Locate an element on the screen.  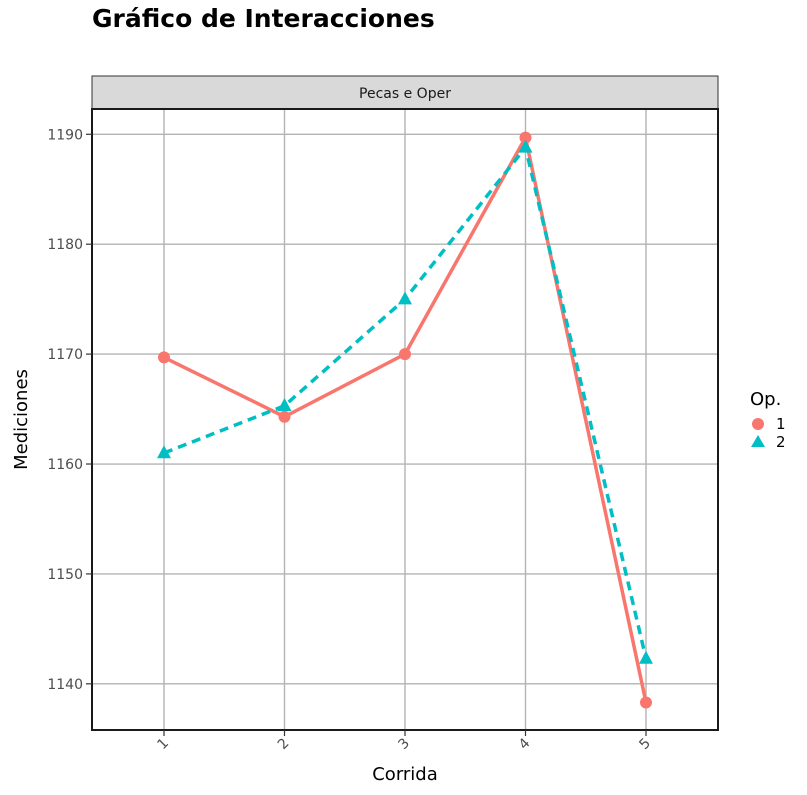
x-axis-title: Corrida is located at coordinates (405, 774).